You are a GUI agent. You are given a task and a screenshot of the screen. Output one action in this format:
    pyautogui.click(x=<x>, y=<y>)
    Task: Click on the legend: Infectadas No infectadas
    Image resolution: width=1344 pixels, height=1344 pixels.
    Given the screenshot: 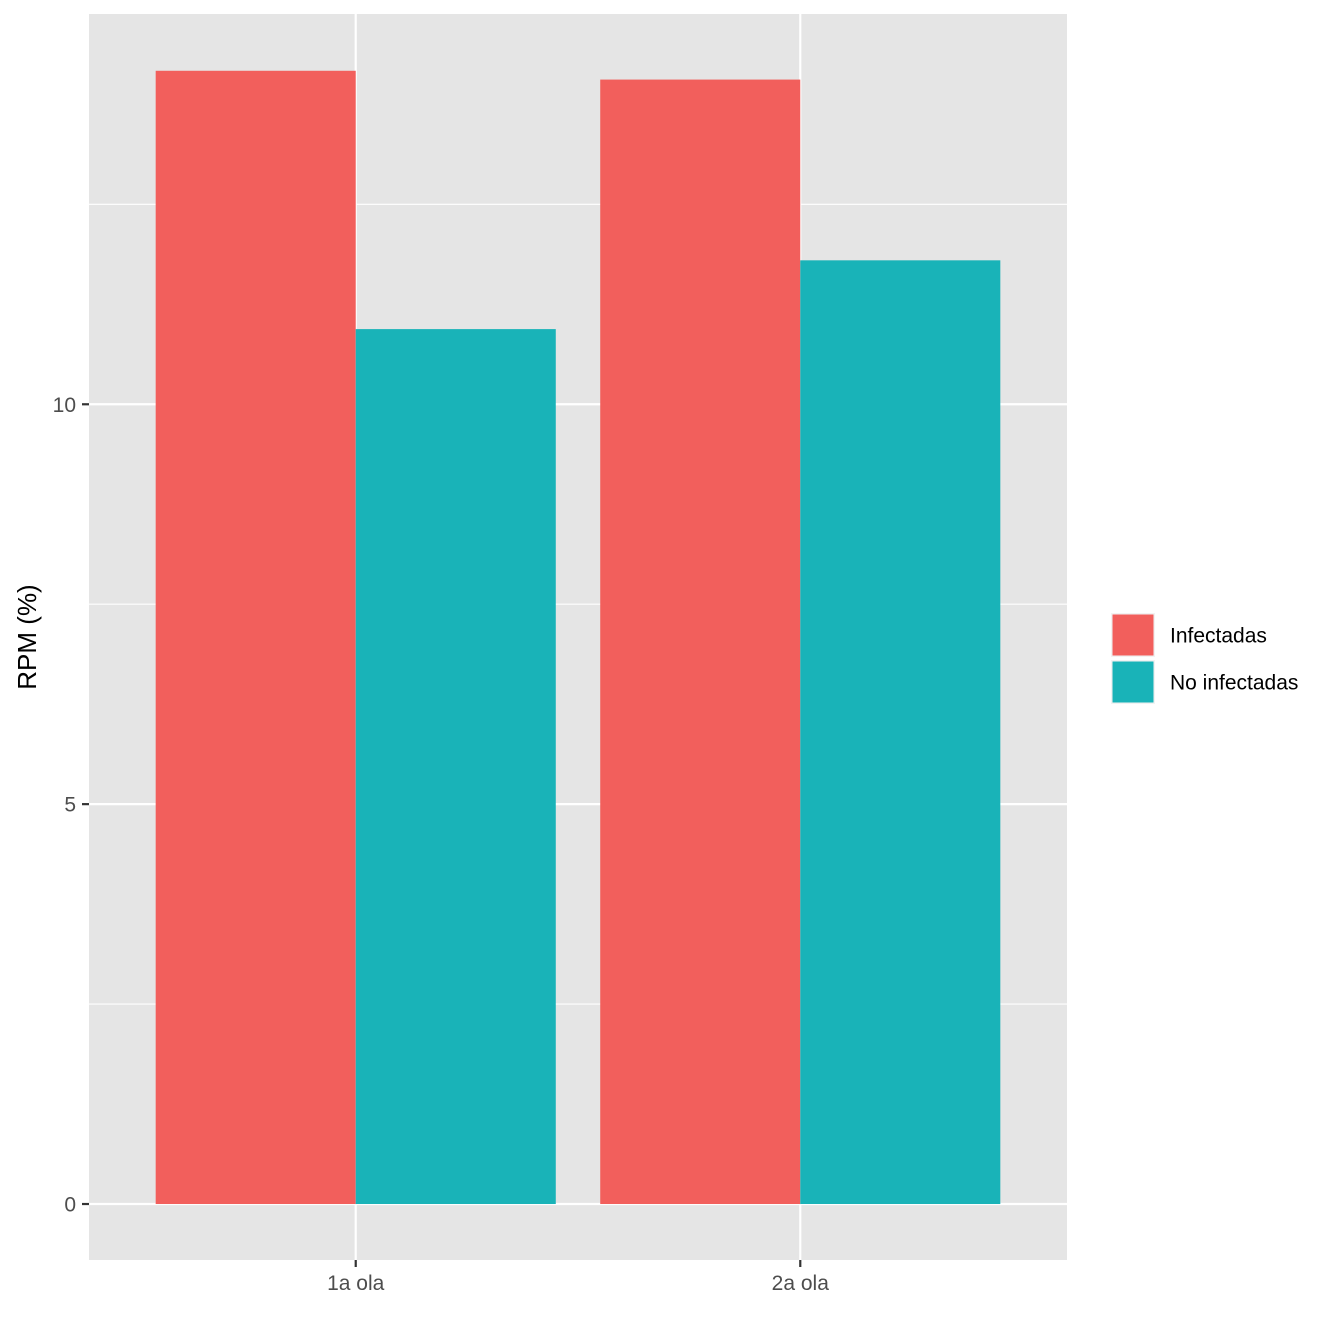 What is the action you would take?
    pyautogui.click(x=1204, y=658)
    